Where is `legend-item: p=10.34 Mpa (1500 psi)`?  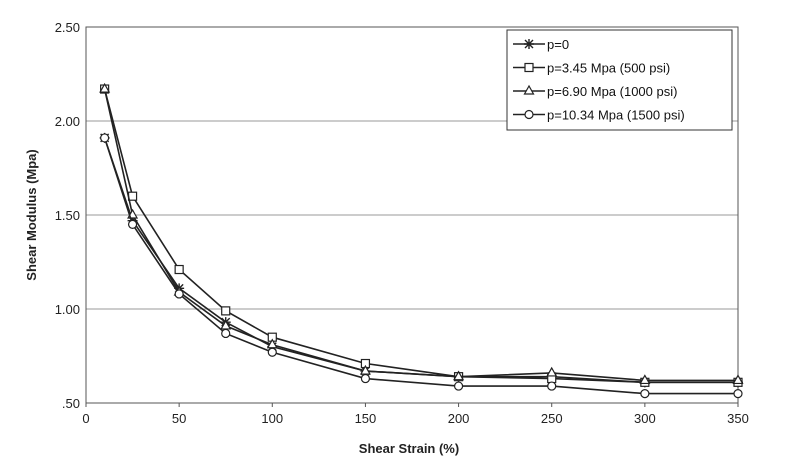
legend-item: p=10.34 Mpa (1500 psi) is located at coordinates (599, 115).